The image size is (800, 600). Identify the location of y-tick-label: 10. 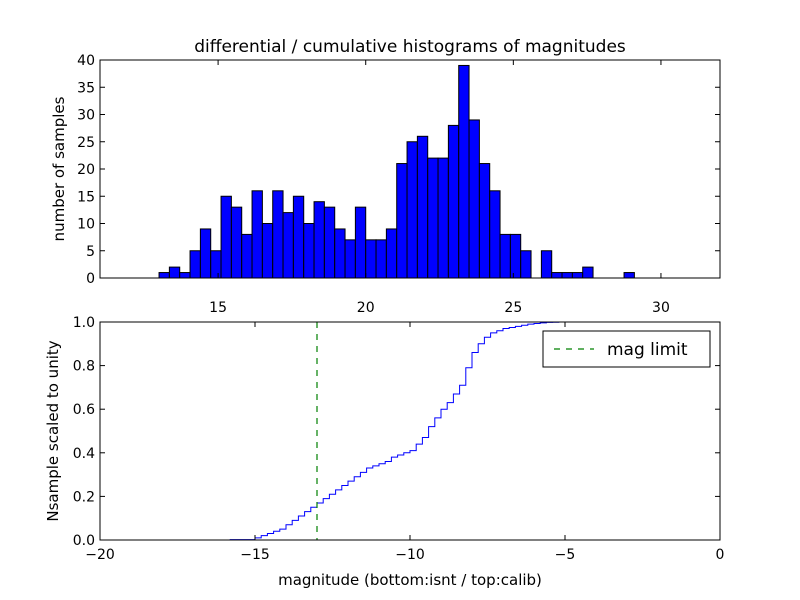
(86, 225).